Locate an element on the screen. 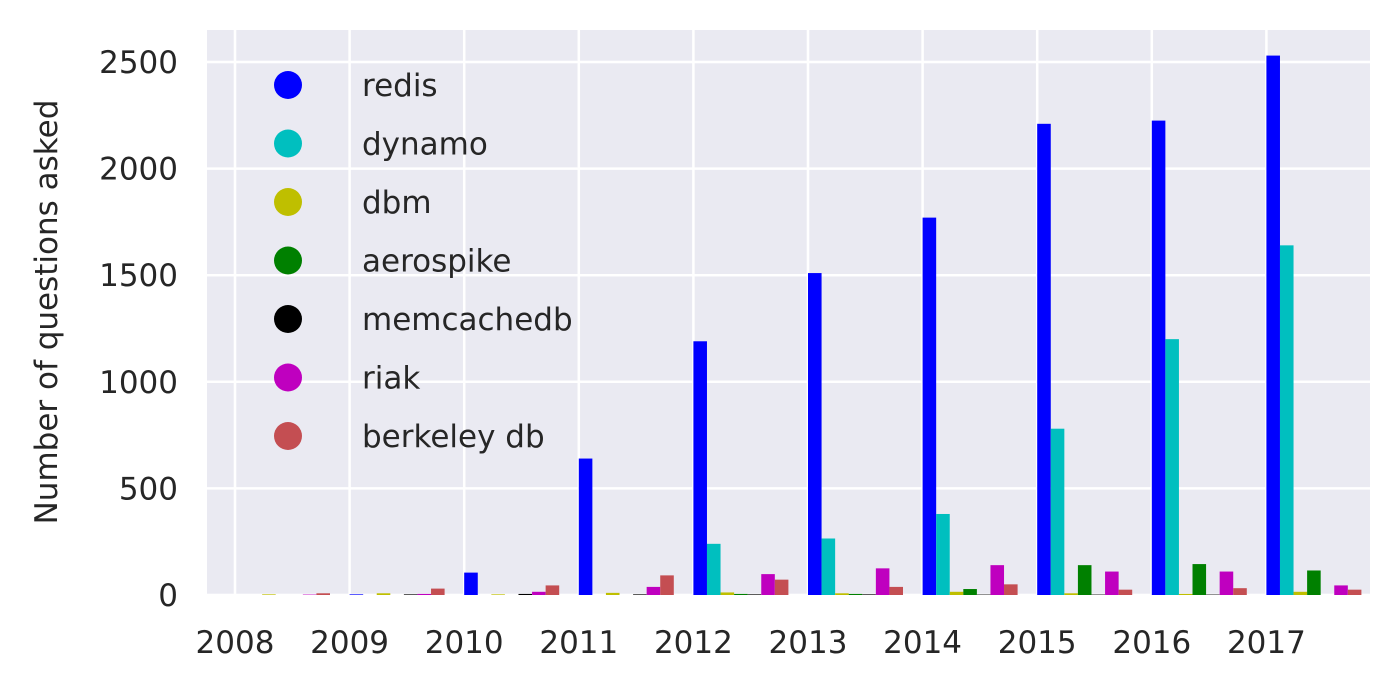 This screenshot has height=697, width=1399. bar-redis-2012 is located at coordinates (700, 468).